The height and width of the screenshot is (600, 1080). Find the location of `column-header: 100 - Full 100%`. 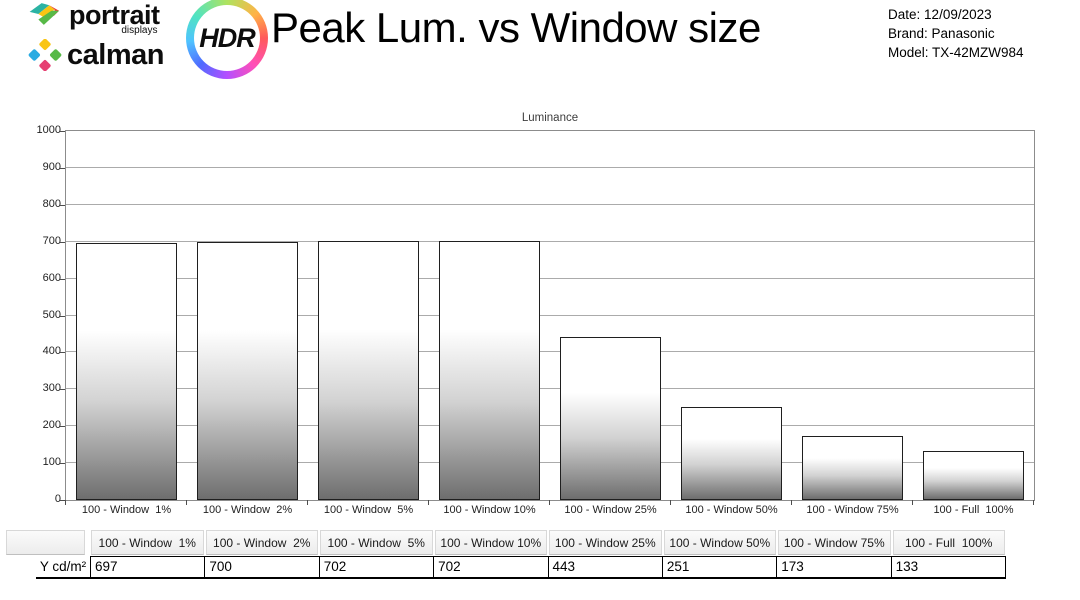

column-header: 100 - Full 100% is located at coordinates (948, 542).